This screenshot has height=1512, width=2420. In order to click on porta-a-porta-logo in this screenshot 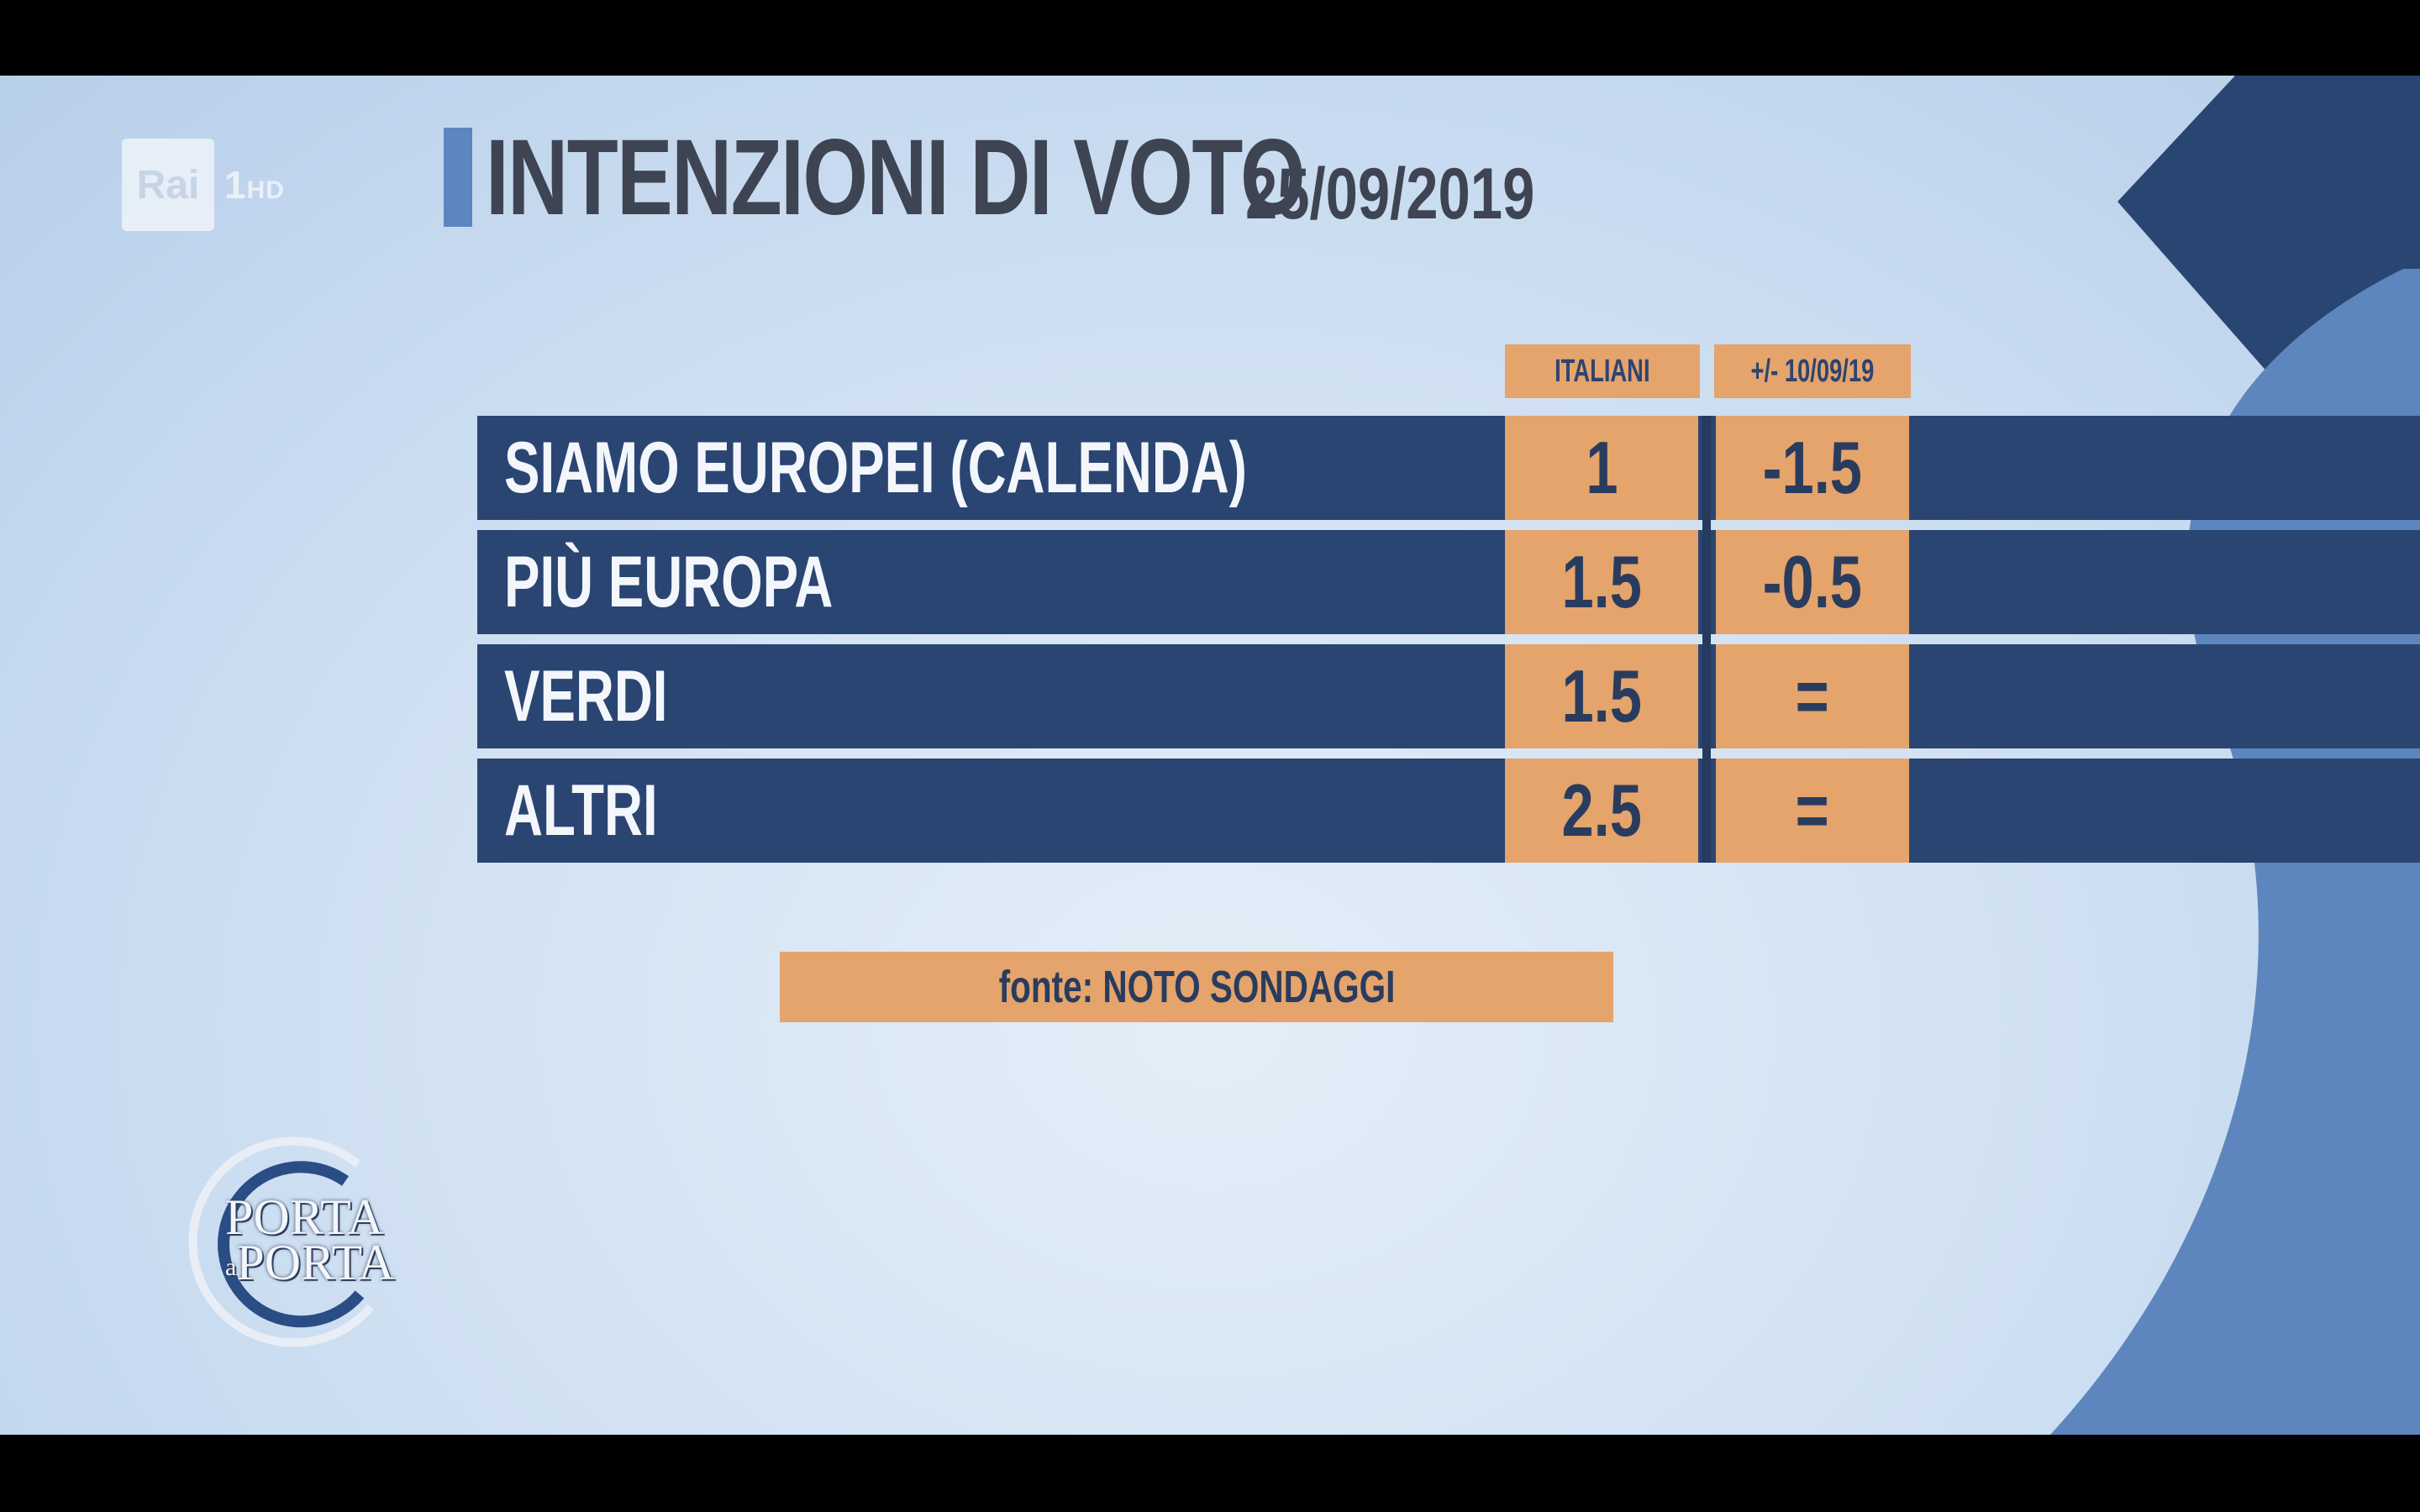, I will do `click(281, 1242)`.